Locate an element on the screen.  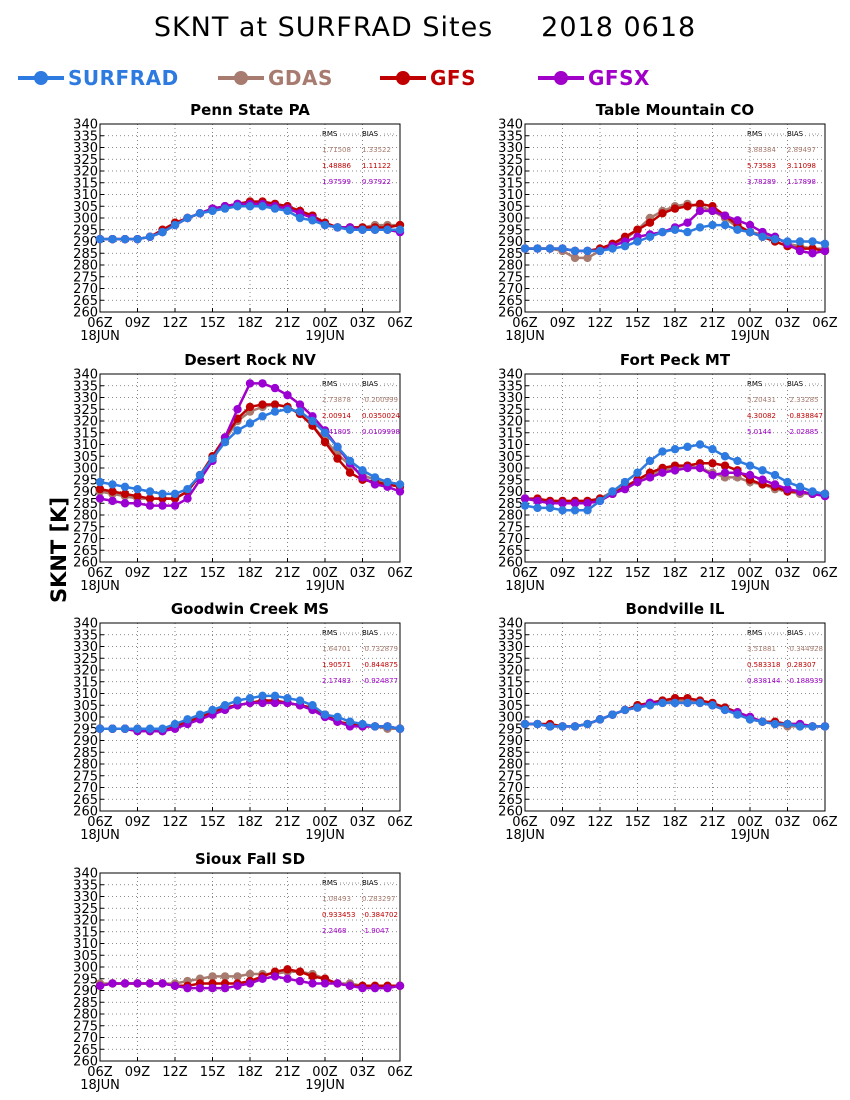
y-tick-label: 280 is located at coordinates (510, 765).